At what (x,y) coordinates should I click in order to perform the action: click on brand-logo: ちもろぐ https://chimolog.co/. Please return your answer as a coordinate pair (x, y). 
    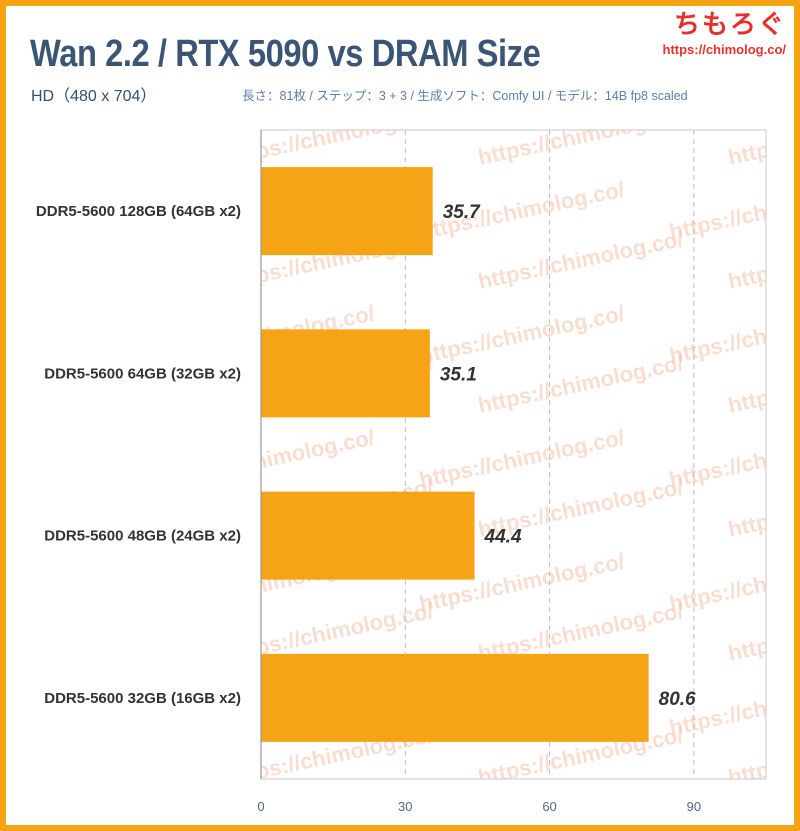
    Looking at the image, I should click on (725, 33).